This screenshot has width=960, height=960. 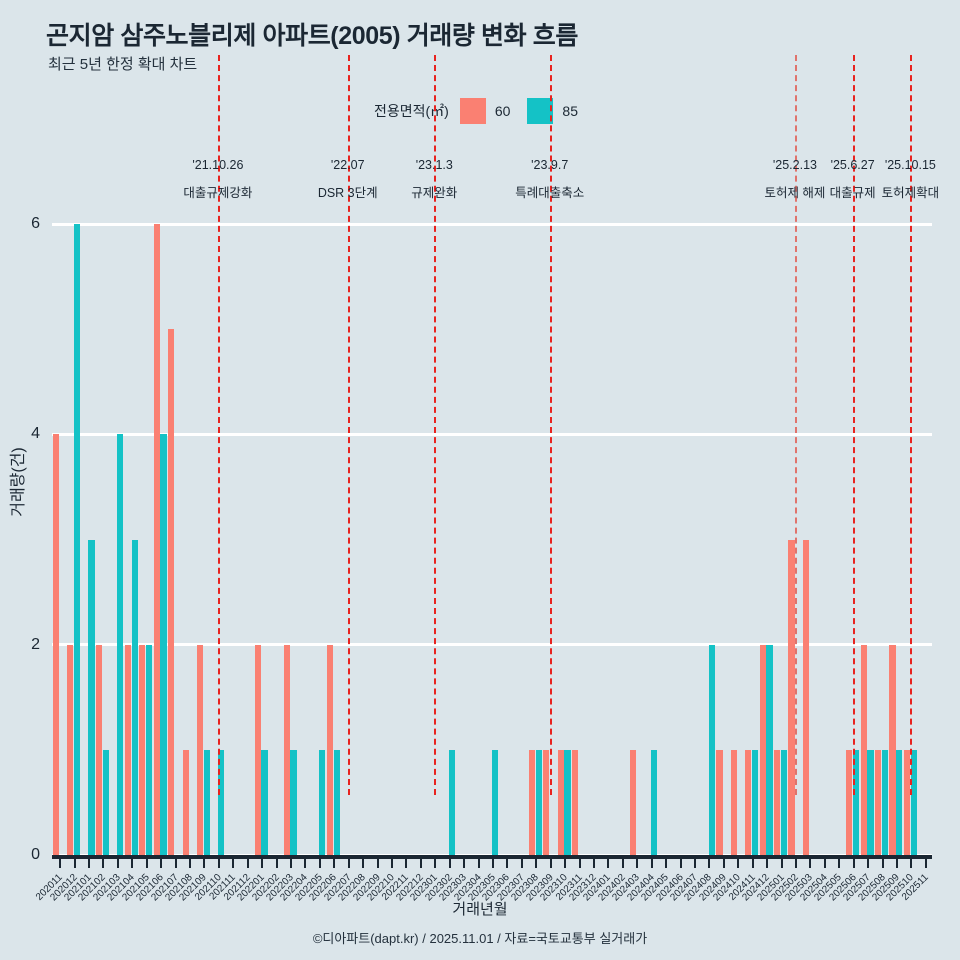 I want to click on legend-title: 전용면적(㎡), so click(x=411, y=111).